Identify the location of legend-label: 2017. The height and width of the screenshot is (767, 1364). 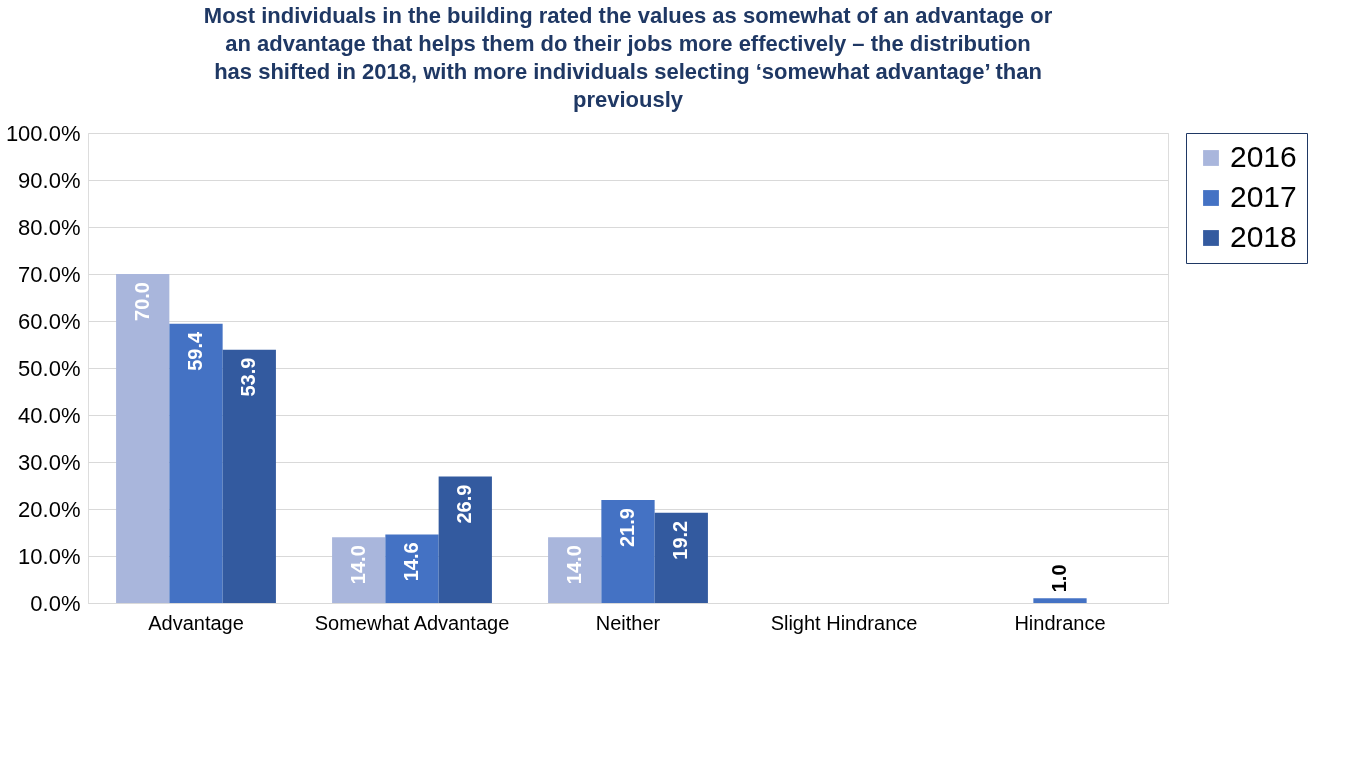
(1263, 196).